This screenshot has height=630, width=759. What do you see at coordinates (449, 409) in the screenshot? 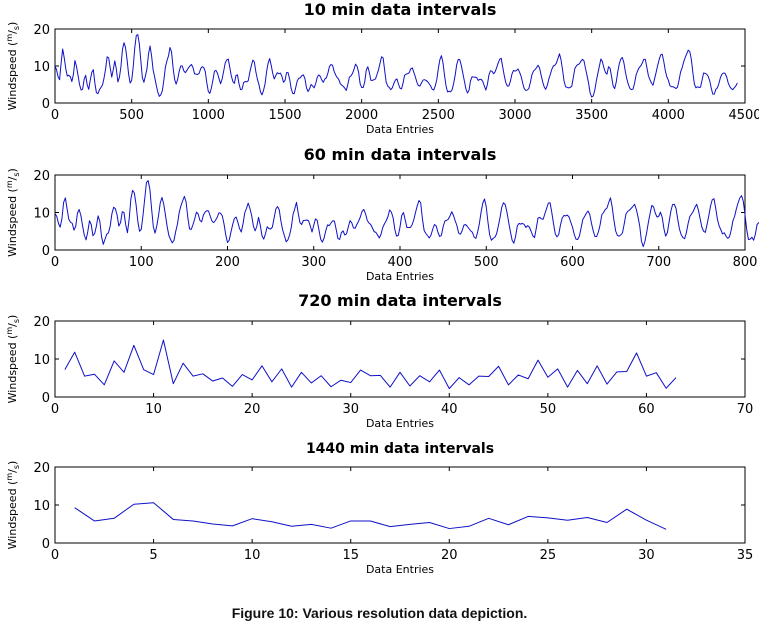
I see `x-tick-label: 40` at bounding box center [449, 409].